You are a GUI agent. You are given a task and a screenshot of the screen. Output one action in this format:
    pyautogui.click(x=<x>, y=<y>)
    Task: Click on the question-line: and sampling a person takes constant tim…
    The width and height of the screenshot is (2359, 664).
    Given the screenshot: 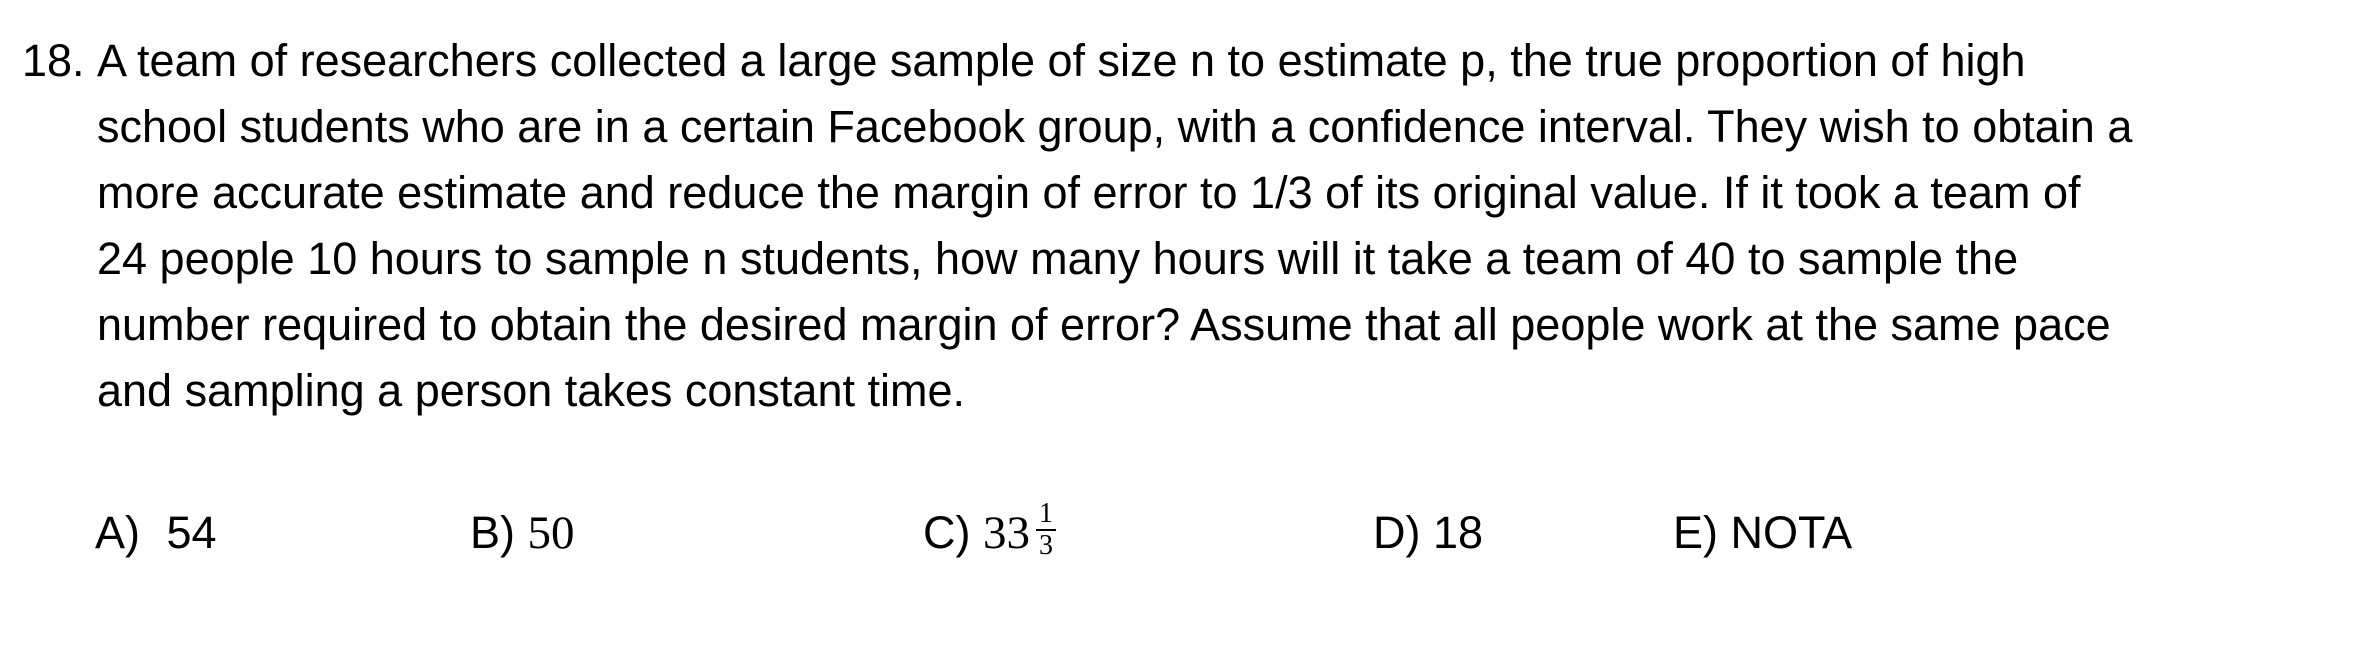 What is the action you would take?
    pyautogui.click(x=531, y=390)
    